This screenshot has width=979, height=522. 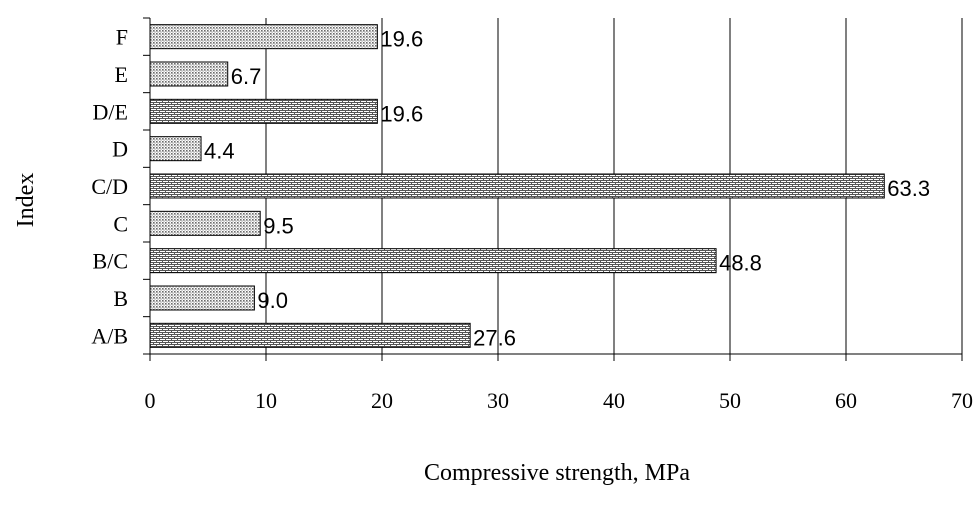 What do you see at coordinates (110, 111) in the screenshot?
I see `y-category-label: D/E` at bounding box center [110, 111].